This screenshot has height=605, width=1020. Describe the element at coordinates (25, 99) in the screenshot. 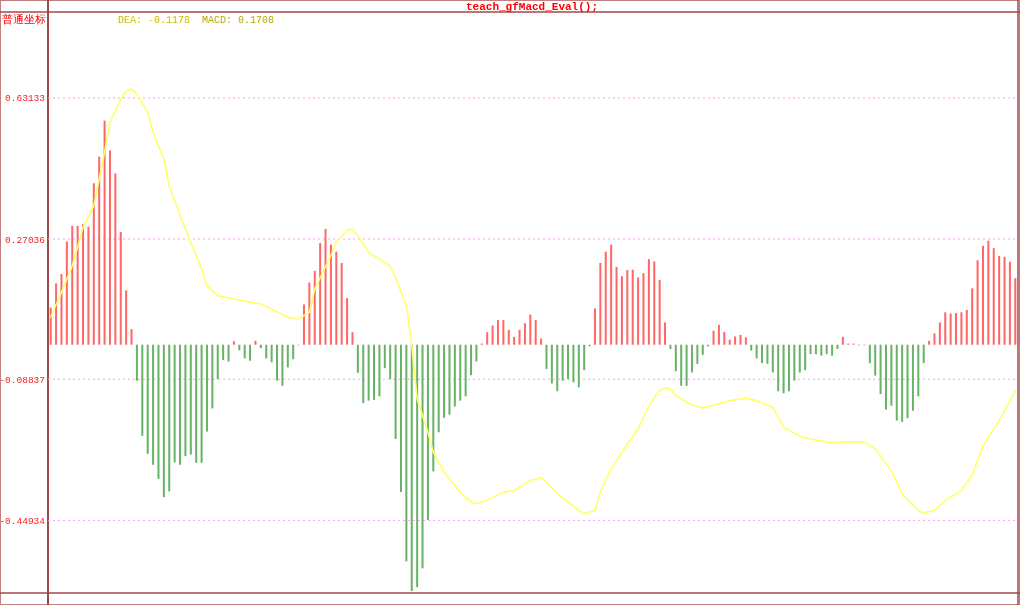

I see `y-tick-label: 0.63133` at that location.